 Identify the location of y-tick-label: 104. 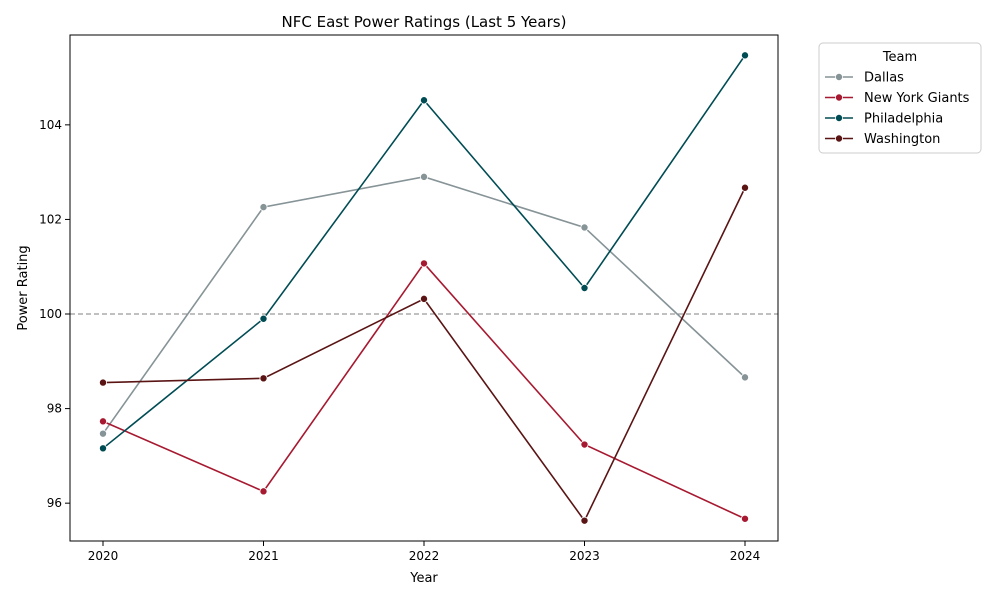
(50, 125).